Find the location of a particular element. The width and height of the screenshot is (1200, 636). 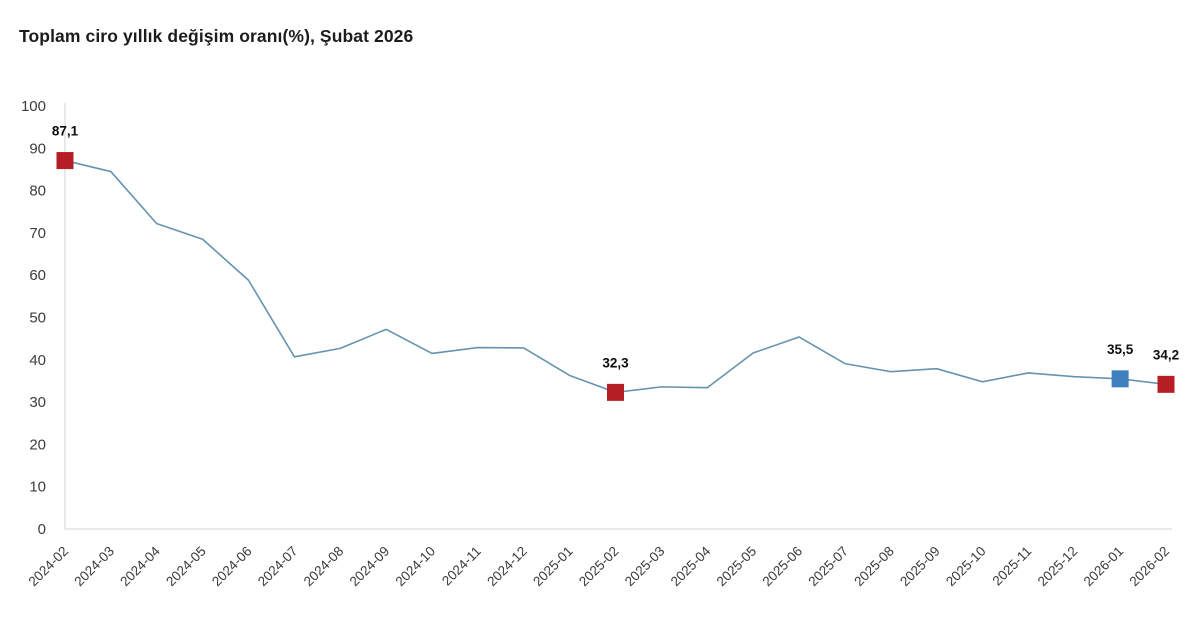

x-axis-tick-label: 2024-05 is located at coordinates (186, 567).